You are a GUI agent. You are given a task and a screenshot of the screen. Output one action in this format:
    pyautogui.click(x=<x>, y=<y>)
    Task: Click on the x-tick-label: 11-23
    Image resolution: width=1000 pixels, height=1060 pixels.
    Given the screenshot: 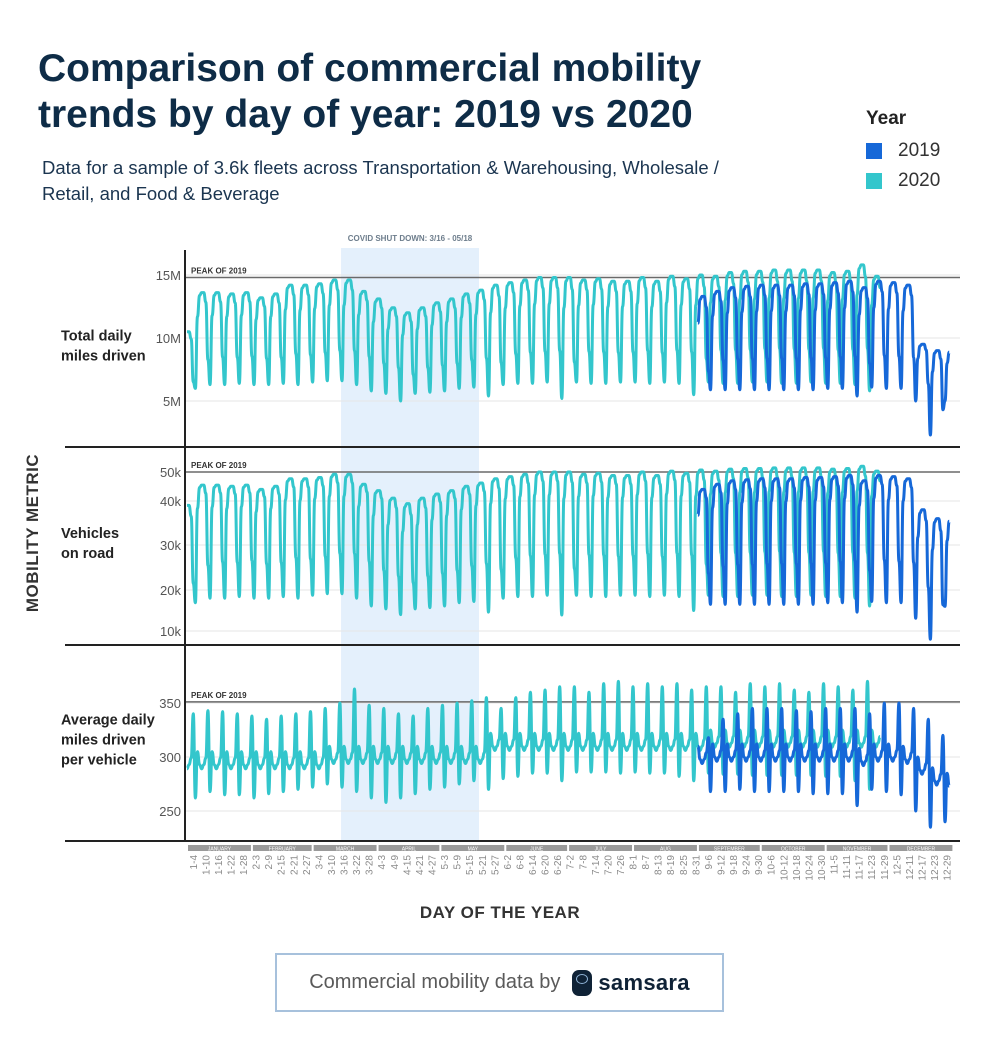 What is the action you would take?
    pyautogui.click(x=872, y=867)
    